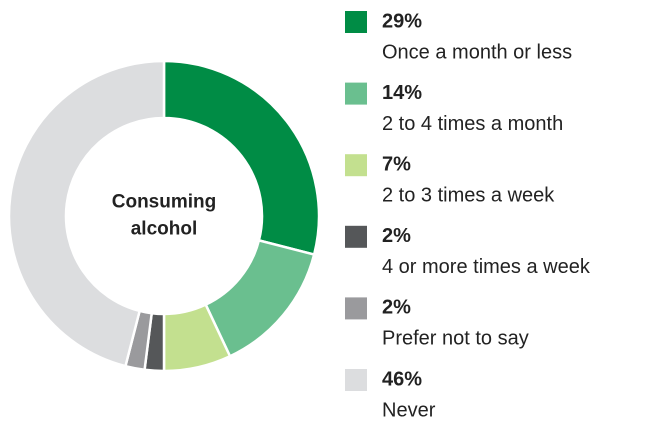  I want to click on legend-label: 2 to 4 times a month, so click(472, 124).